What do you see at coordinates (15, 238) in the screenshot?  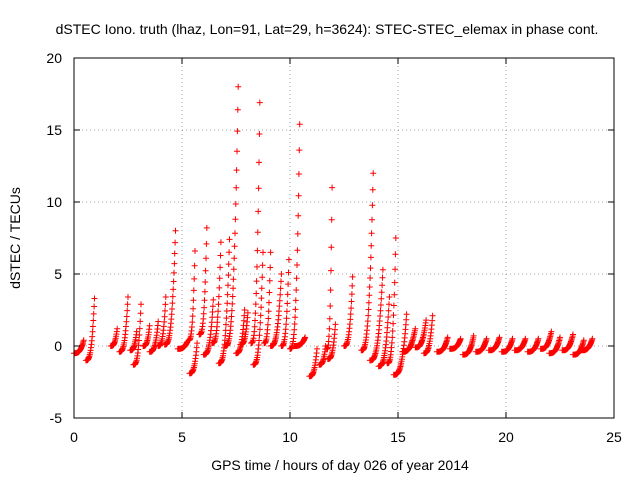 I see `y-axis-label: dSTEC / TECUs` at bounding box center [15, 238].